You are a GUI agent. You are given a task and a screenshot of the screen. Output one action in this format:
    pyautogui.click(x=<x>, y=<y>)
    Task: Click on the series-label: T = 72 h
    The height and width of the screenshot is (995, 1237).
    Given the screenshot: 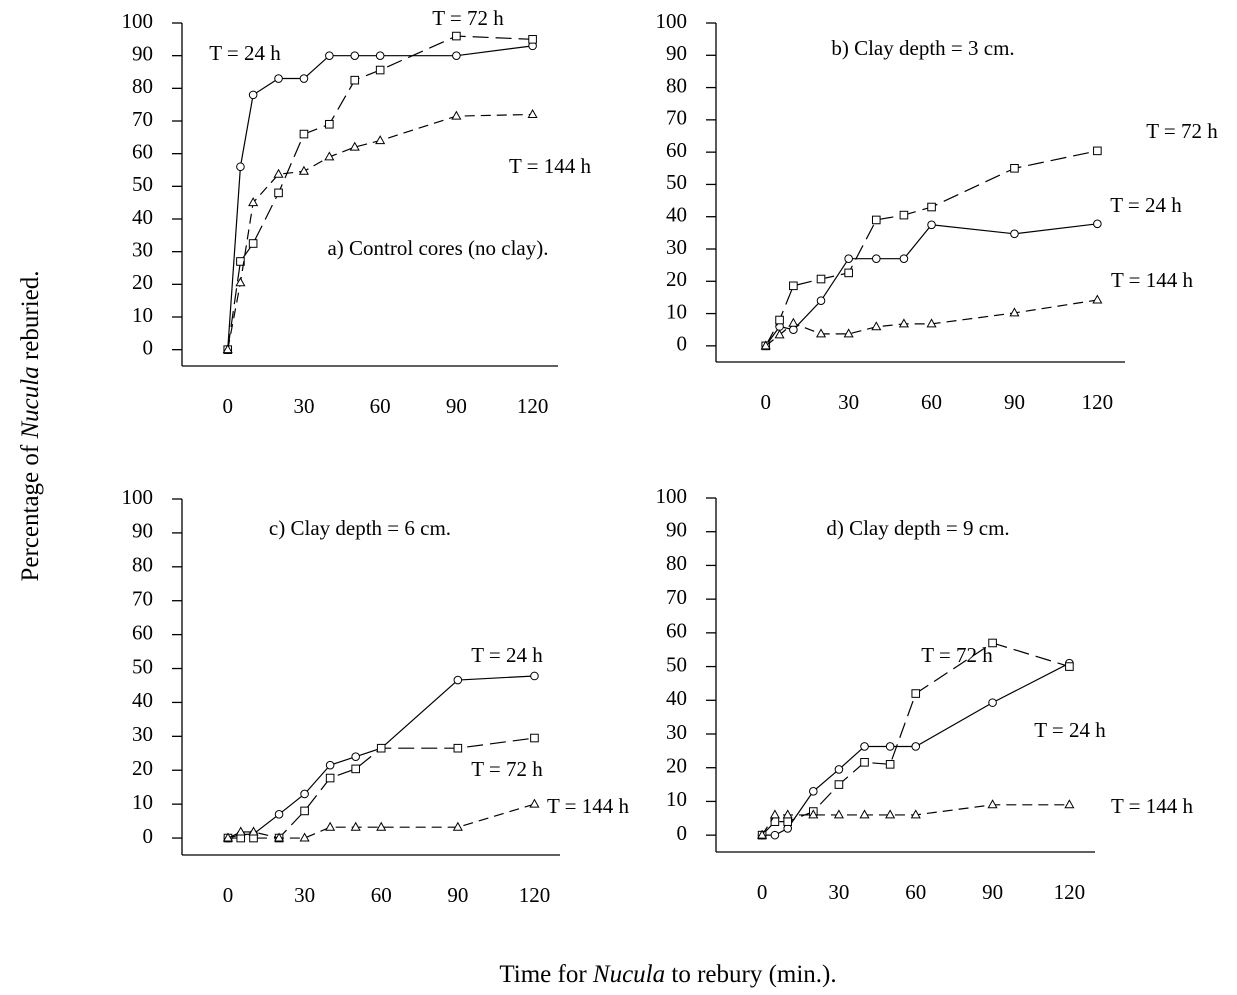 What is the action you would take?
    pyautogui.click(x=1182, y=131)
    